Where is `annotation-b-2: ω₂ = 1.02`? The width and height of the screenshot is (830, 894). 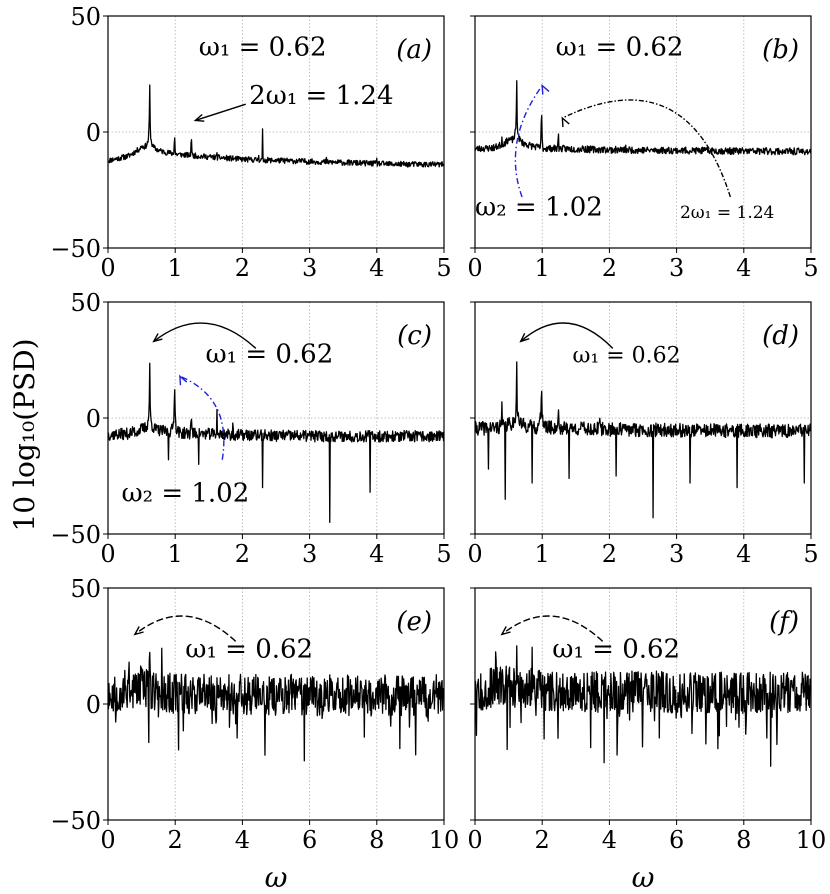
annotation-b-2: ω₂ = 1.02 is located at coordinates (539, 208).